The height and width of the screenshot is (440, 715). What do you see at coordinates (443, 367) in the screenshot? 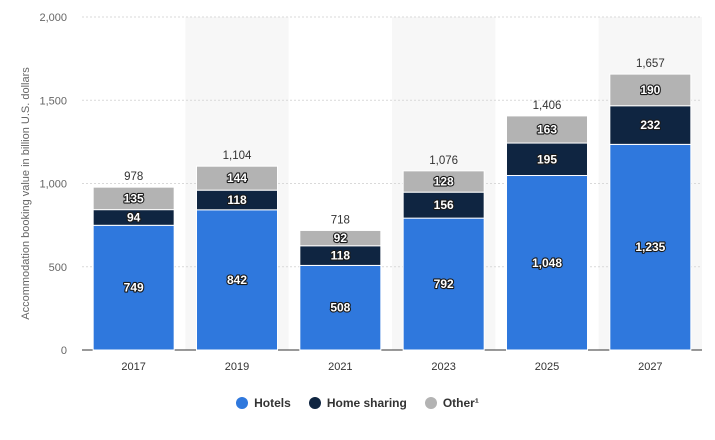
I see `x-tick-label: 2023` at bounding box center [443, 367].